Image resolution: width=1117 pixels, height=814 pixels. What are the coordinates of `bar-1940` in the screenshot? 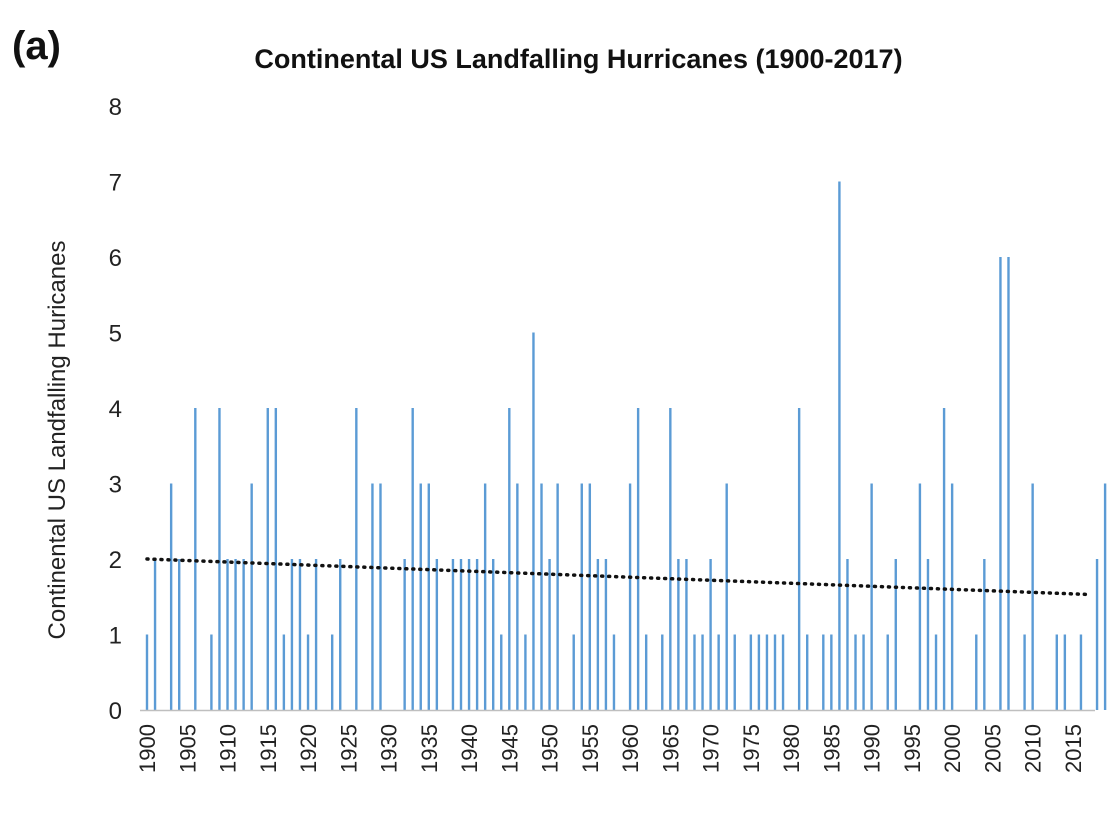 It's located at (469, 634).